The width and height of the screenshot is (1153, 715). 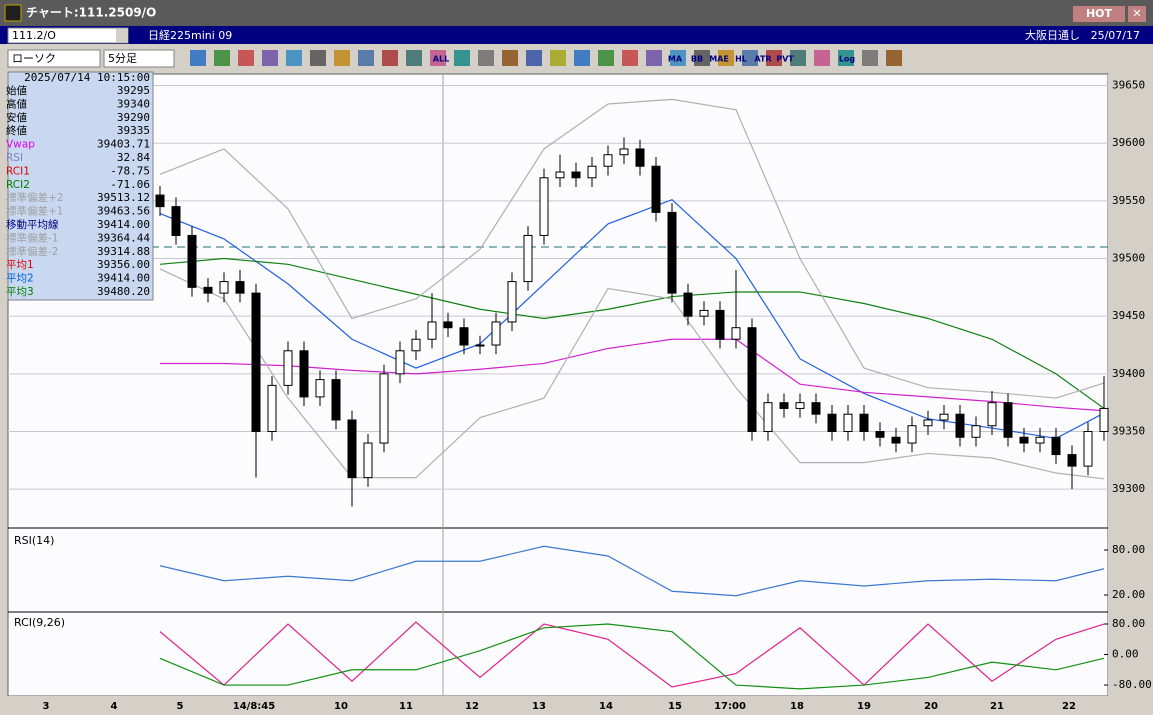 I want to click on info-label: 標準偏差+1, so click(x=34, y=211).